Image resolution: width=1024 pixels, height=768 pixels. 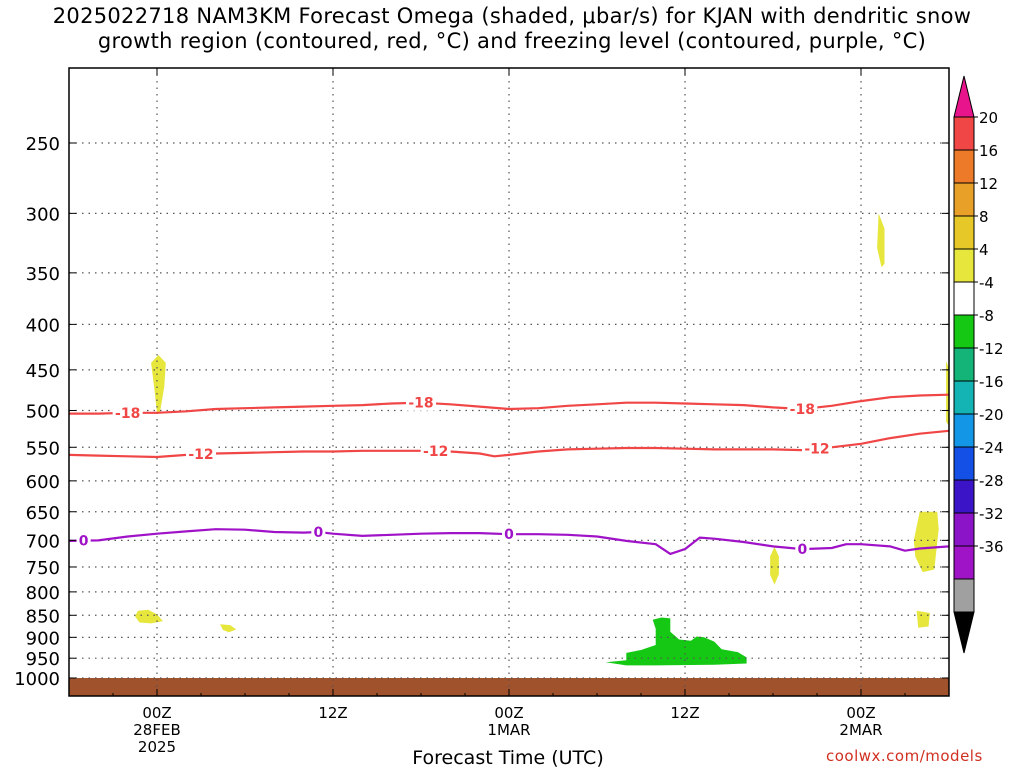 I want to click on colorbar-bottom-arrow, so click(x=964, y=632).